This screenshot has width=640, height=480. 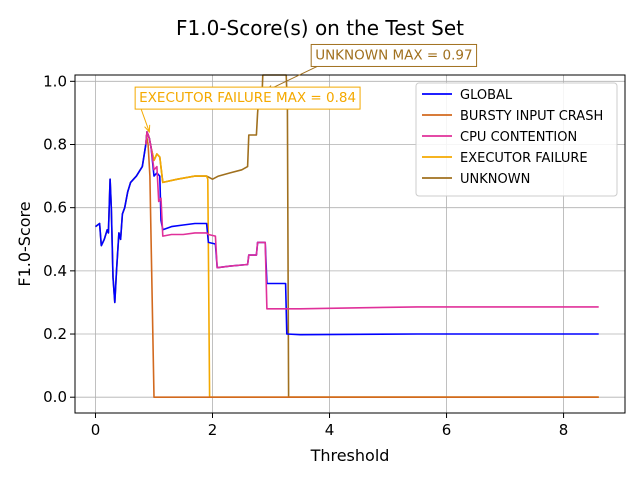 I want to click on x-tick-label: 6, so click(x=447, y=430).